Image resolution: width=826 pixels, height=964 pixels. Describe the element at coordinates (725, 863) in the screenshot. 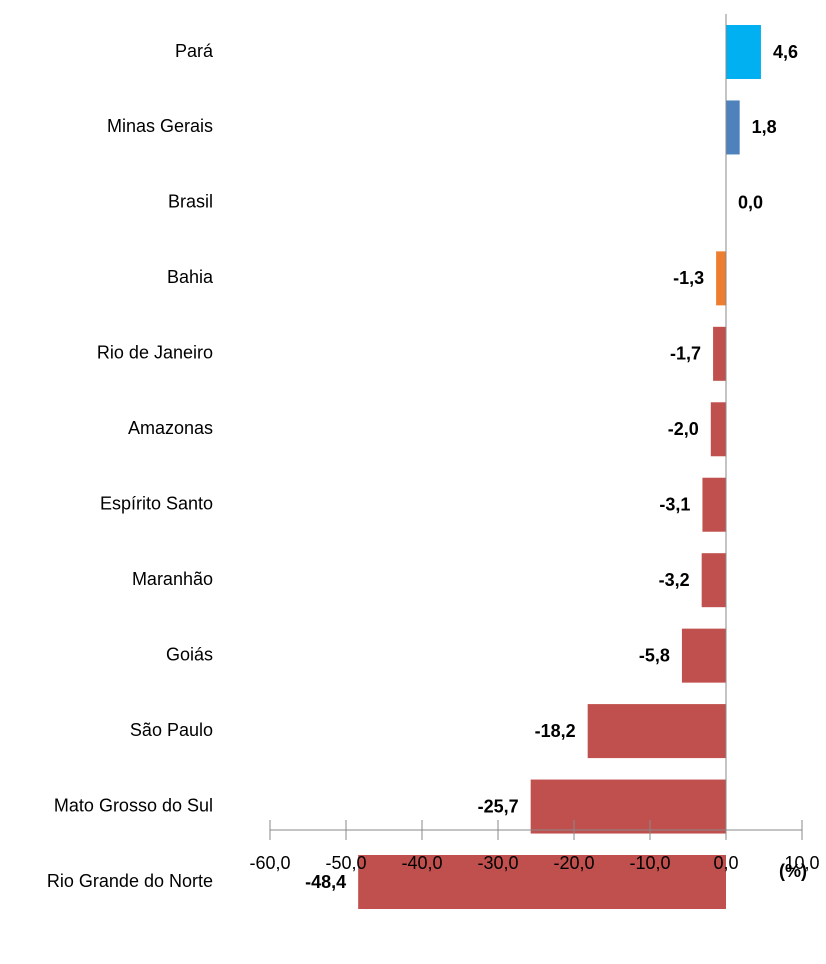

I see `x-tick-label: 0,0` at that location.